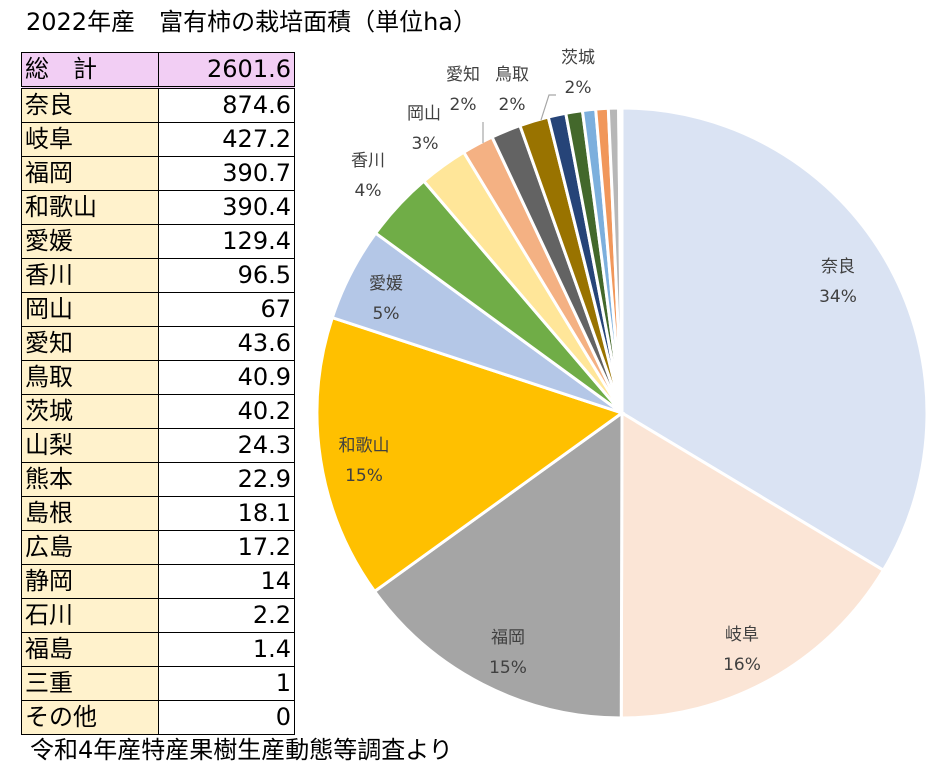 The width and height of the screenshot is (938, 773). I want to click on data-label-percent: 16%, so click(742, 665).